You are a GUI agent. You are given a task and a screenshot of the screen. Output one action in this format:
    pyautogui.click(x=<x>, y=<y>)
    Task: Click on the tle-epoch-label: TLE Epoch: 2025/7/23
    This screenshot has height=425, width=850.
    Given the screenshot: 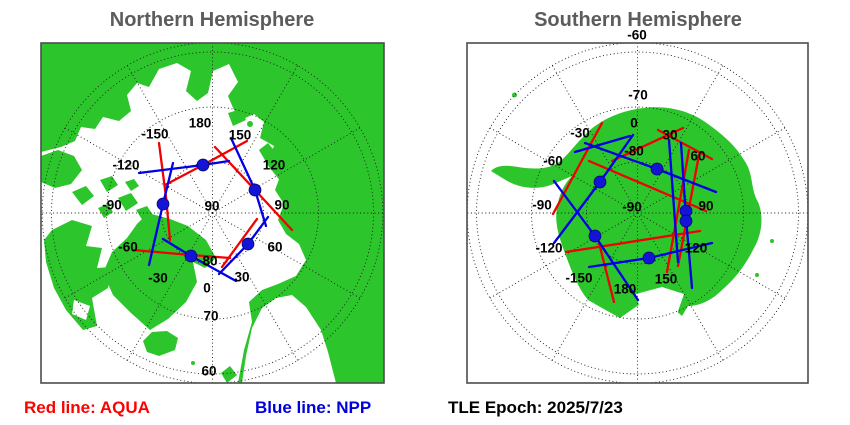 What is the action you would take?
    pyautogui.click(x=535, y=407)
    